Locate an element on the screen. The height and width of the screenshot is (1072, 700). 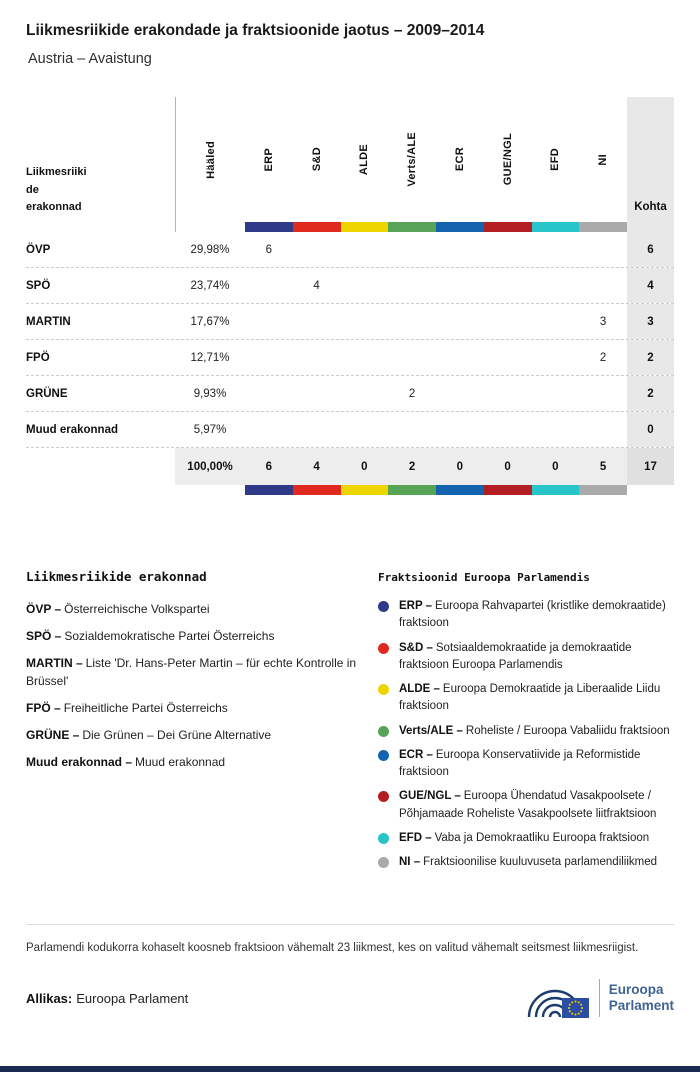
group-colorbar-row-bottom is located at coordinates (350, 490).